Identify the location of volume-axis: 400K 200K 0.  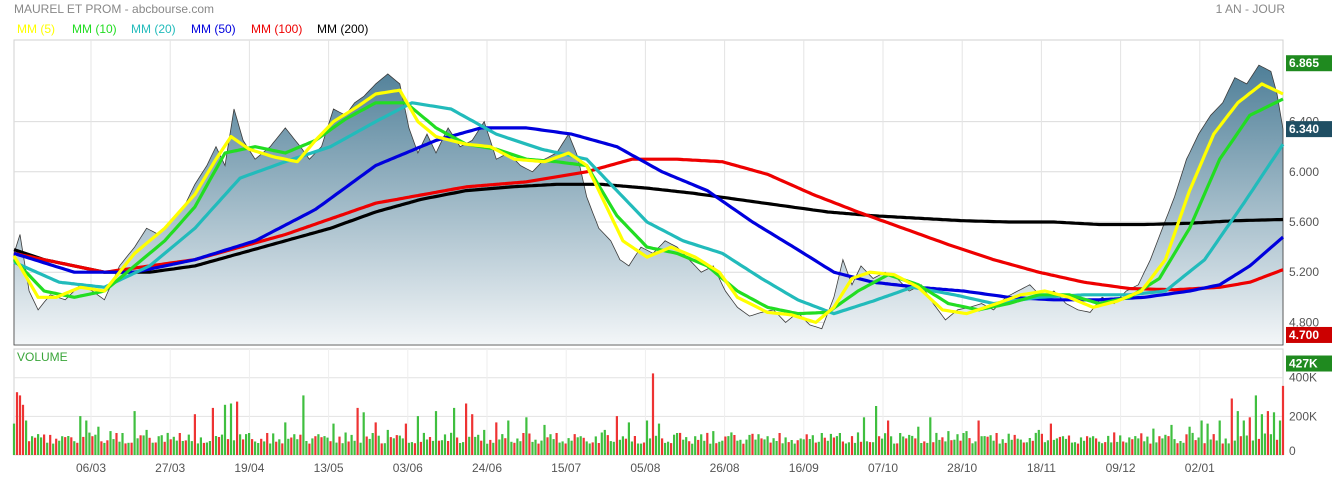
(1303, 414).